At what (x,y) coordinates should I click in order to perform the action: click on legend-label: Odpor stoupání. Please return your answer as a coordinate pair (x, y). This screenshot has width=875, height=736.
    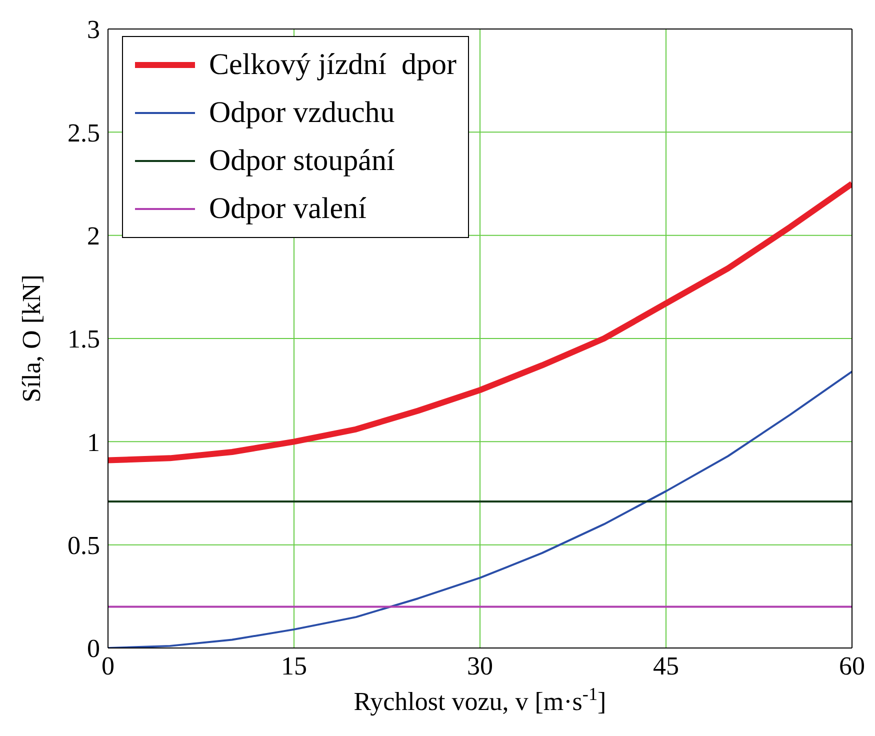
    Looking at the image, I should click on (302, 161).